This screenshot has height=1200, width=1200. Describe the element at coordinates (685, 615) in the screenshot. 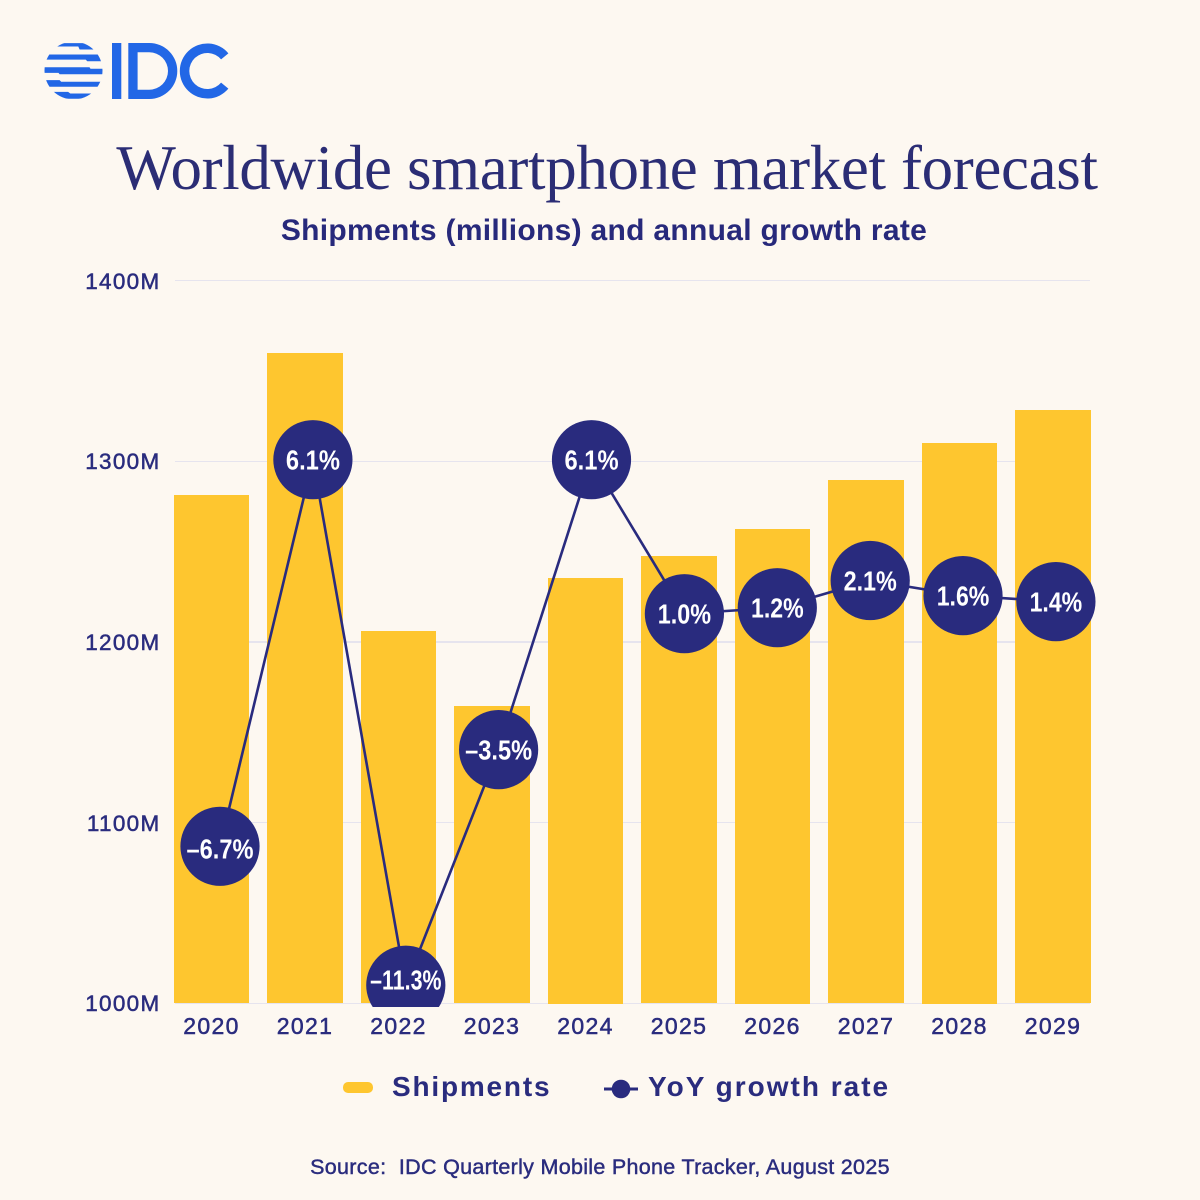

I see `svg-text: 1.0%` at that location.